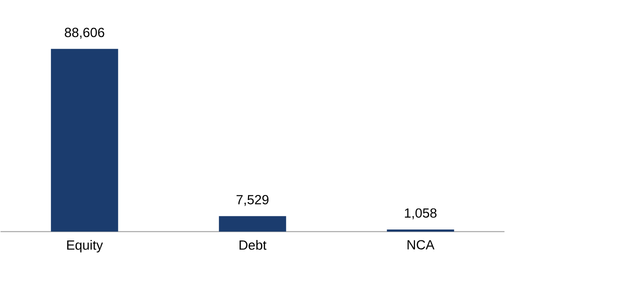 This screenshot has width=638, height=300. Describe the element at coordinates (421, 245) in the screenshot. I see `x-tick-label: NCA` at that location.